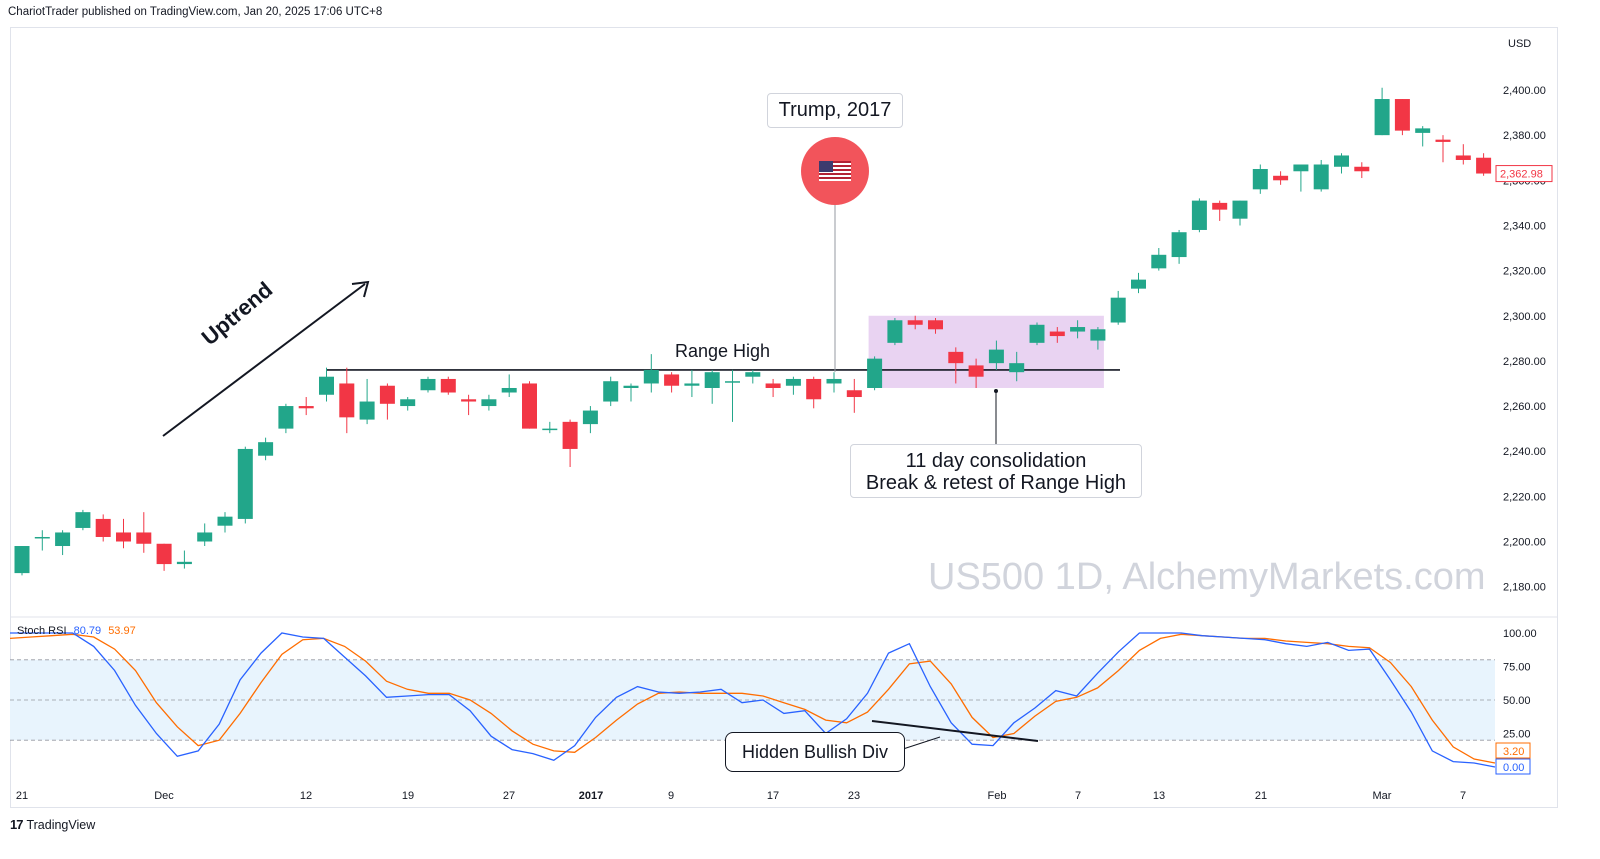 This screenshot has width=1600, height=859. Describe the element at coordinates (986, 351) in the screenshot. I see `consolidation-zone` at that location.